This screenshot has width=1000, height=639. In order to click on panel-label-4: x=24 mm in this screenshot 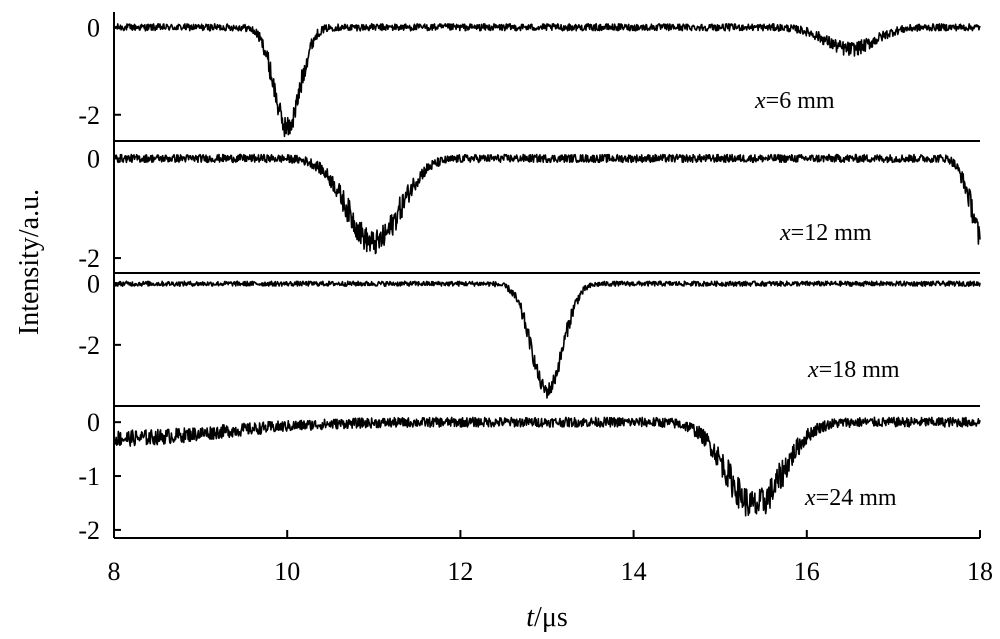, I will do `click(850, 498)`.